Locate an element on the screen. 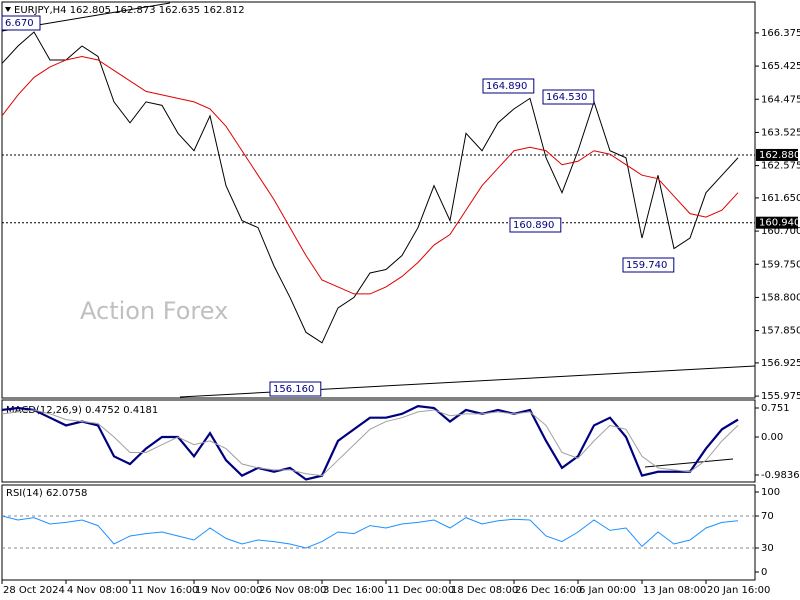  y-tick-label: 156.925 is located at coordinates (780, 363).